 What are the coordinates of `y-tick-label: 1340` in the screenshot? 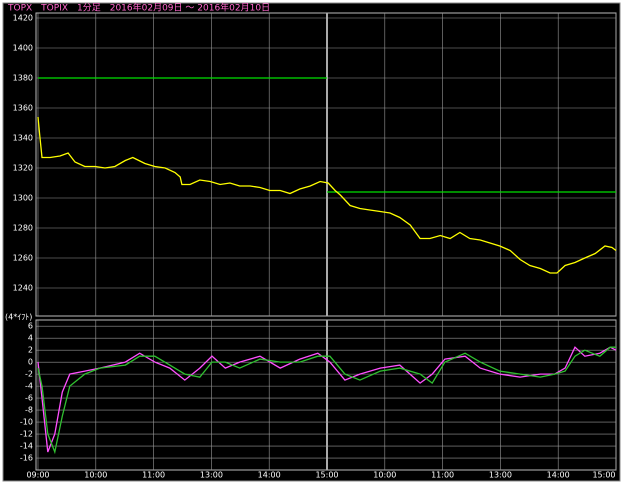 It's located at (23, 138).